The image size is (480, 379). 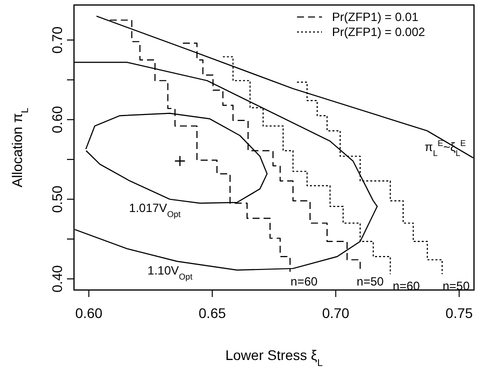 I want to click on x-axis-title: Lower Stress ξ$_{L}$, so click(x=274, y=357).